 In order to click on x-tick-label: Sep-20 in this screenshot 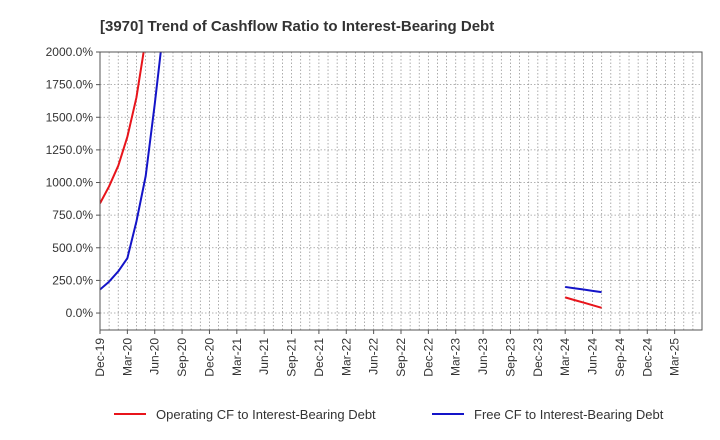, I will do `click(182, 357)`.